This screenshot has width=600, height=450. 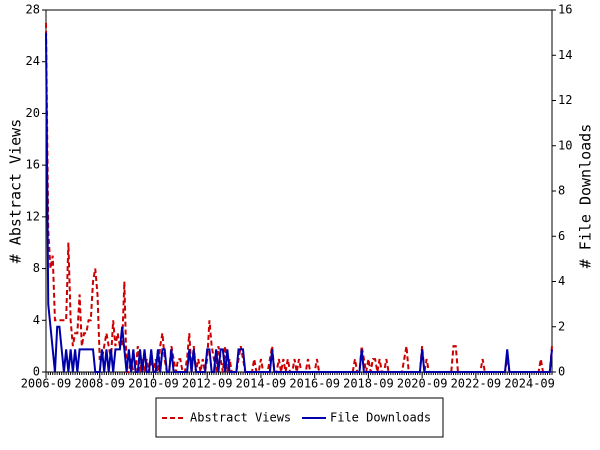 I want to click on y2-tick-label: 10, so click(x=565, y=145).